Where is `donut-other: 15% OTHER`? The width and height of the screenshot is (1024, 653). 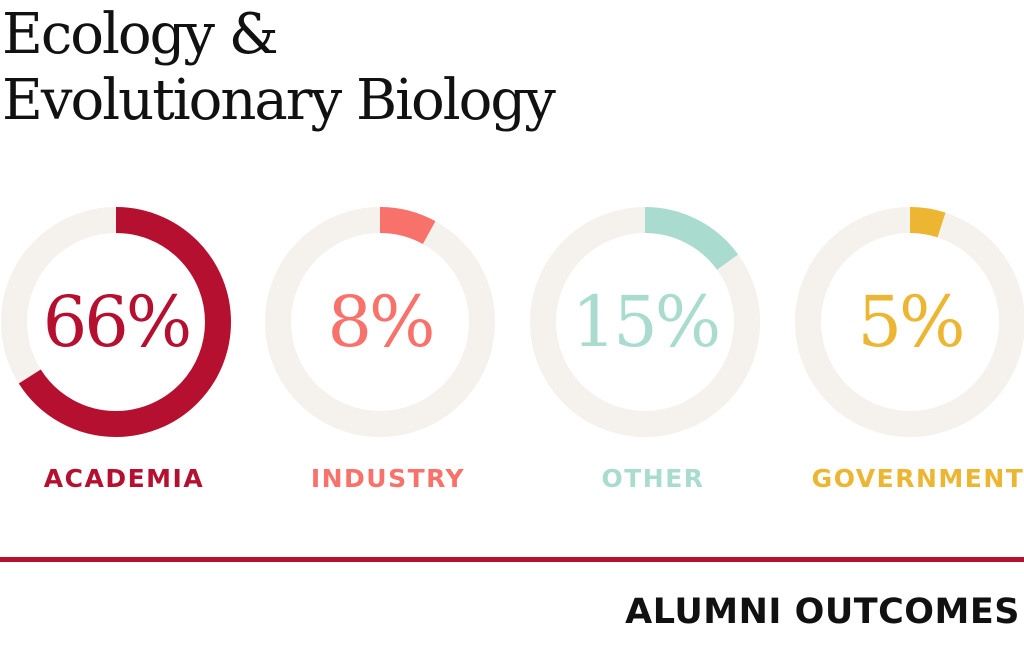 donut-other: 15% OTHER is located at coordinates (645, 350).